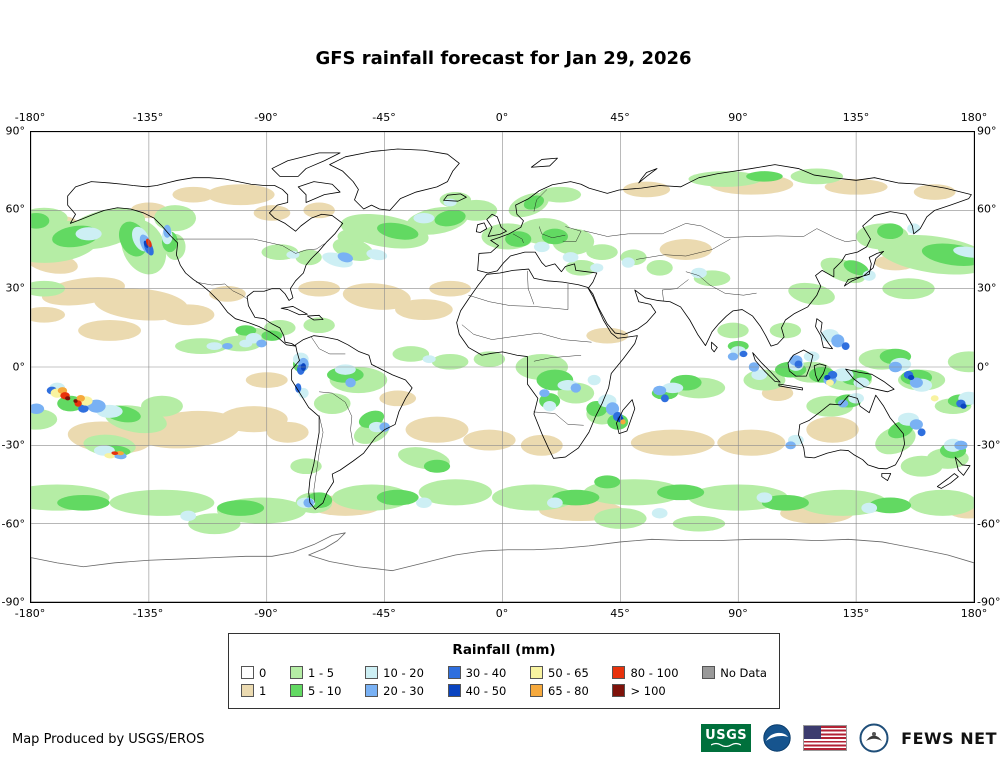  I want to click on coastline-baffin, so click(319, 192).